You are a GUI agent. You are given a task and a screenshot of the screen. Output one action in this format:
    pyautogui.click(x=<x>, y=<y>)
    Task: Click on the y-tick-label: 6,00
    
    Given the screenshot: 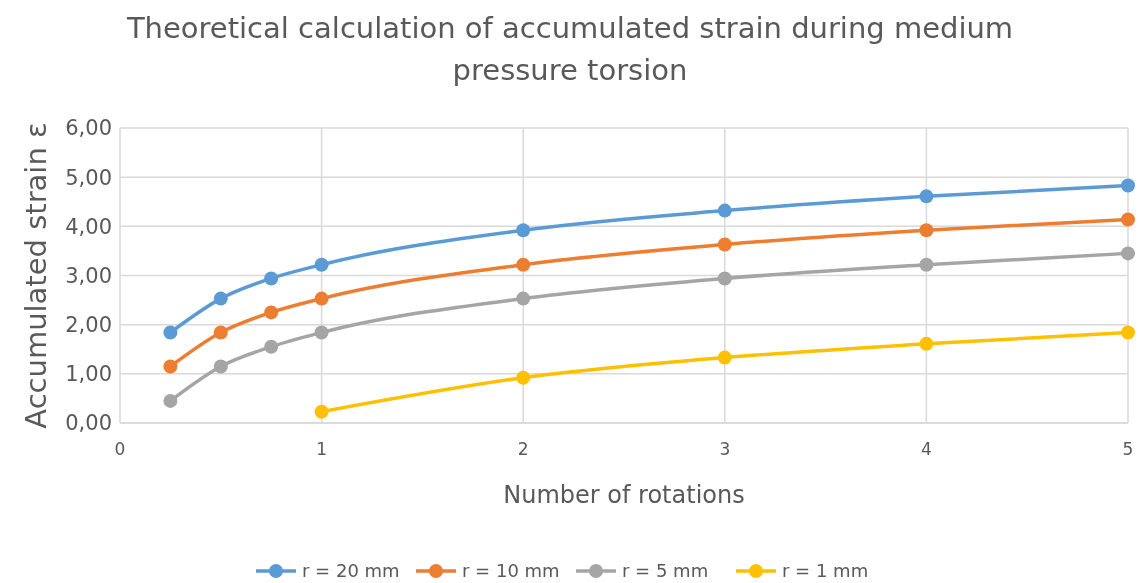 What is the action you would take?
    pyautogui.click(x=88, y=128)
    